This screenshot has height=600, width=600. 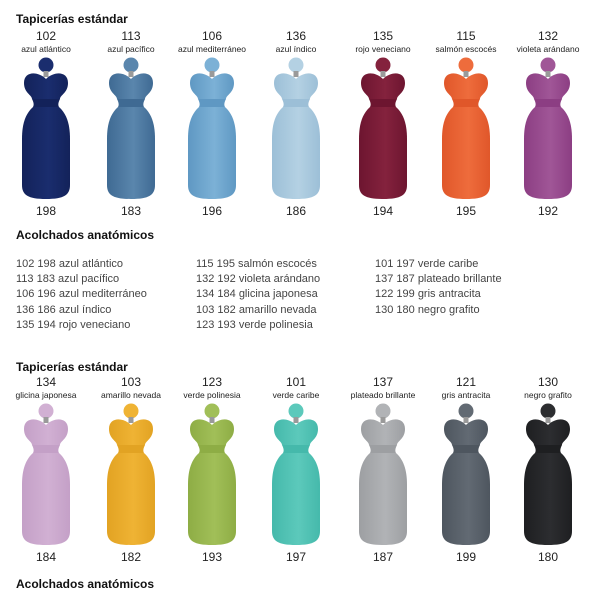 What do you see at coordinates (130, 395) in the screenshot?
I see `swatch-name: amarillo nevada` at bounding box center [130, 395].